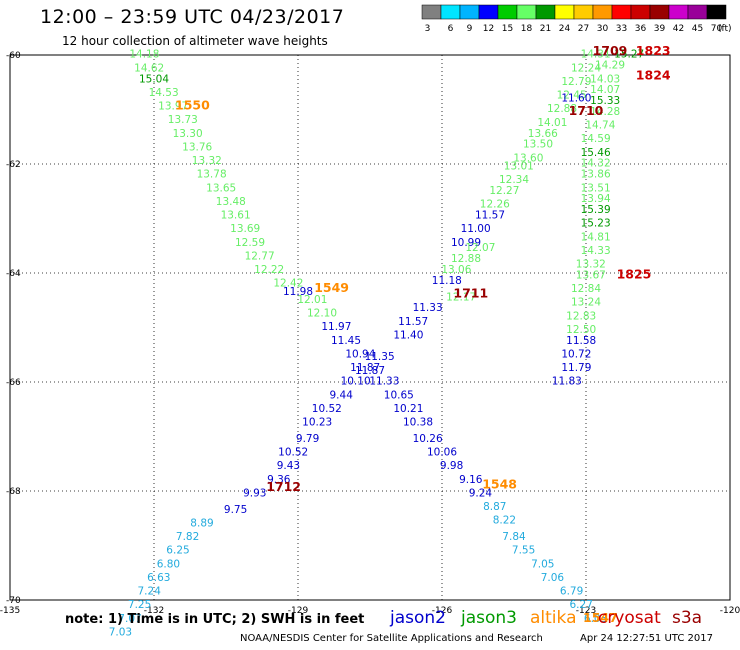  What do you see at coordinates (451, 29) in the screenshot?
I see `colorbar-label: 6` at bounding box center [451, 29].